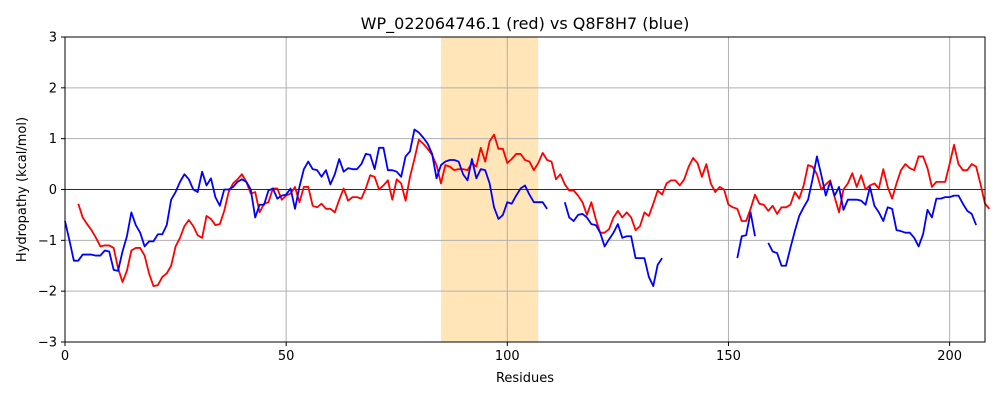  I want to click on y-tick-label: 1, so click(53, 139).